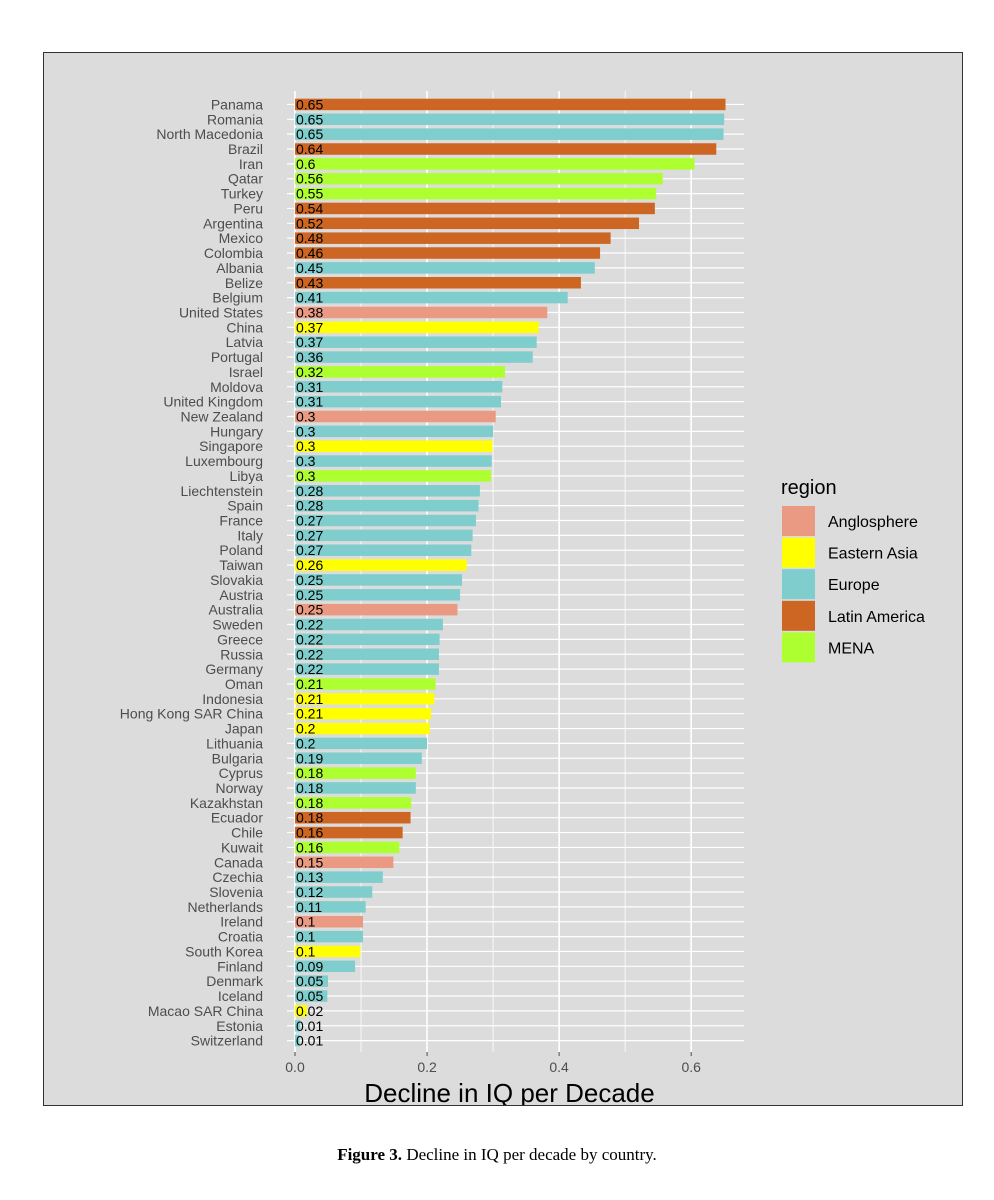 The width and height of the screenshot is (994, 1200). What do you see at coordinates (234, 669) in the screenshot?
I see `country-label: Germany` at bounding box center [234, 669].